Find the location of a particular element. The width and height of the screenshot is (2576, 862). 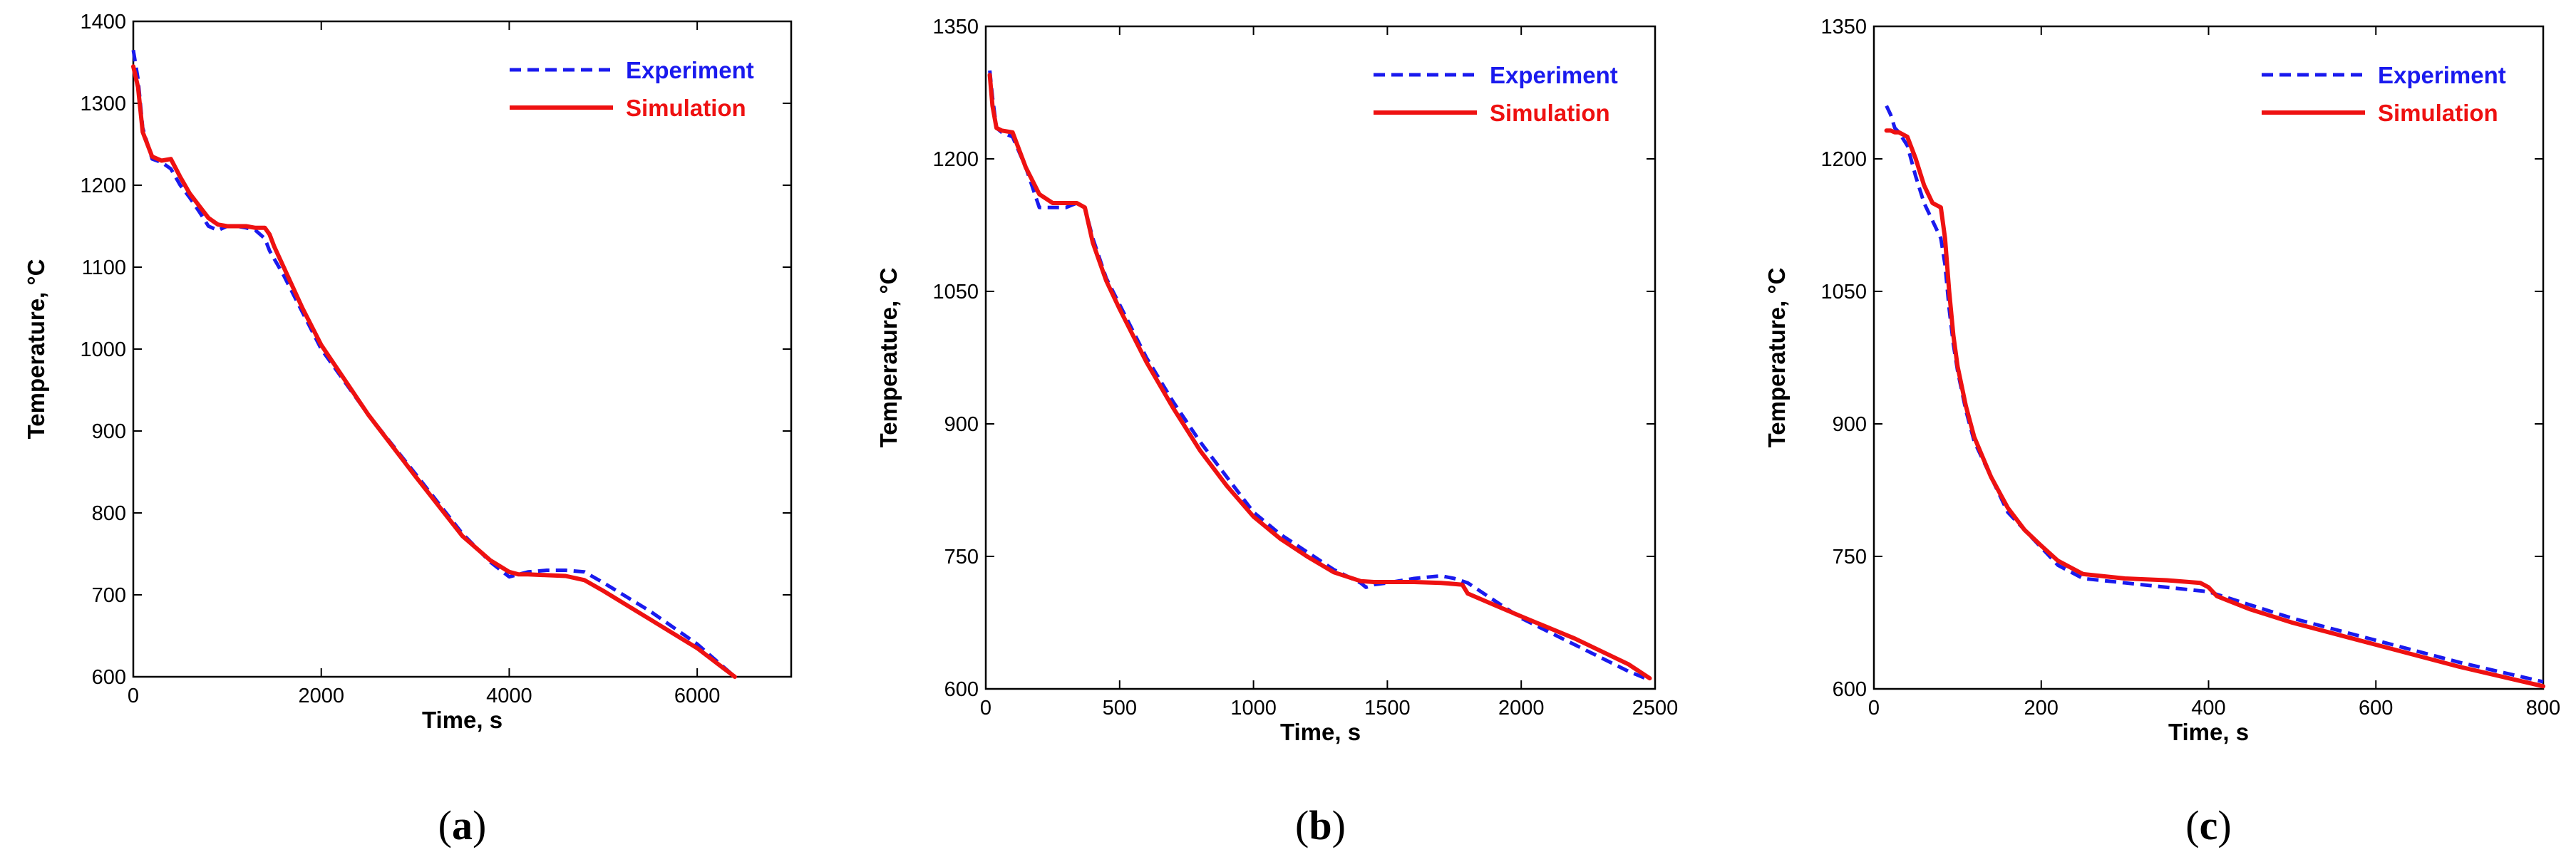

x-tick-label: 800 is located at coordinates (2543, 708).